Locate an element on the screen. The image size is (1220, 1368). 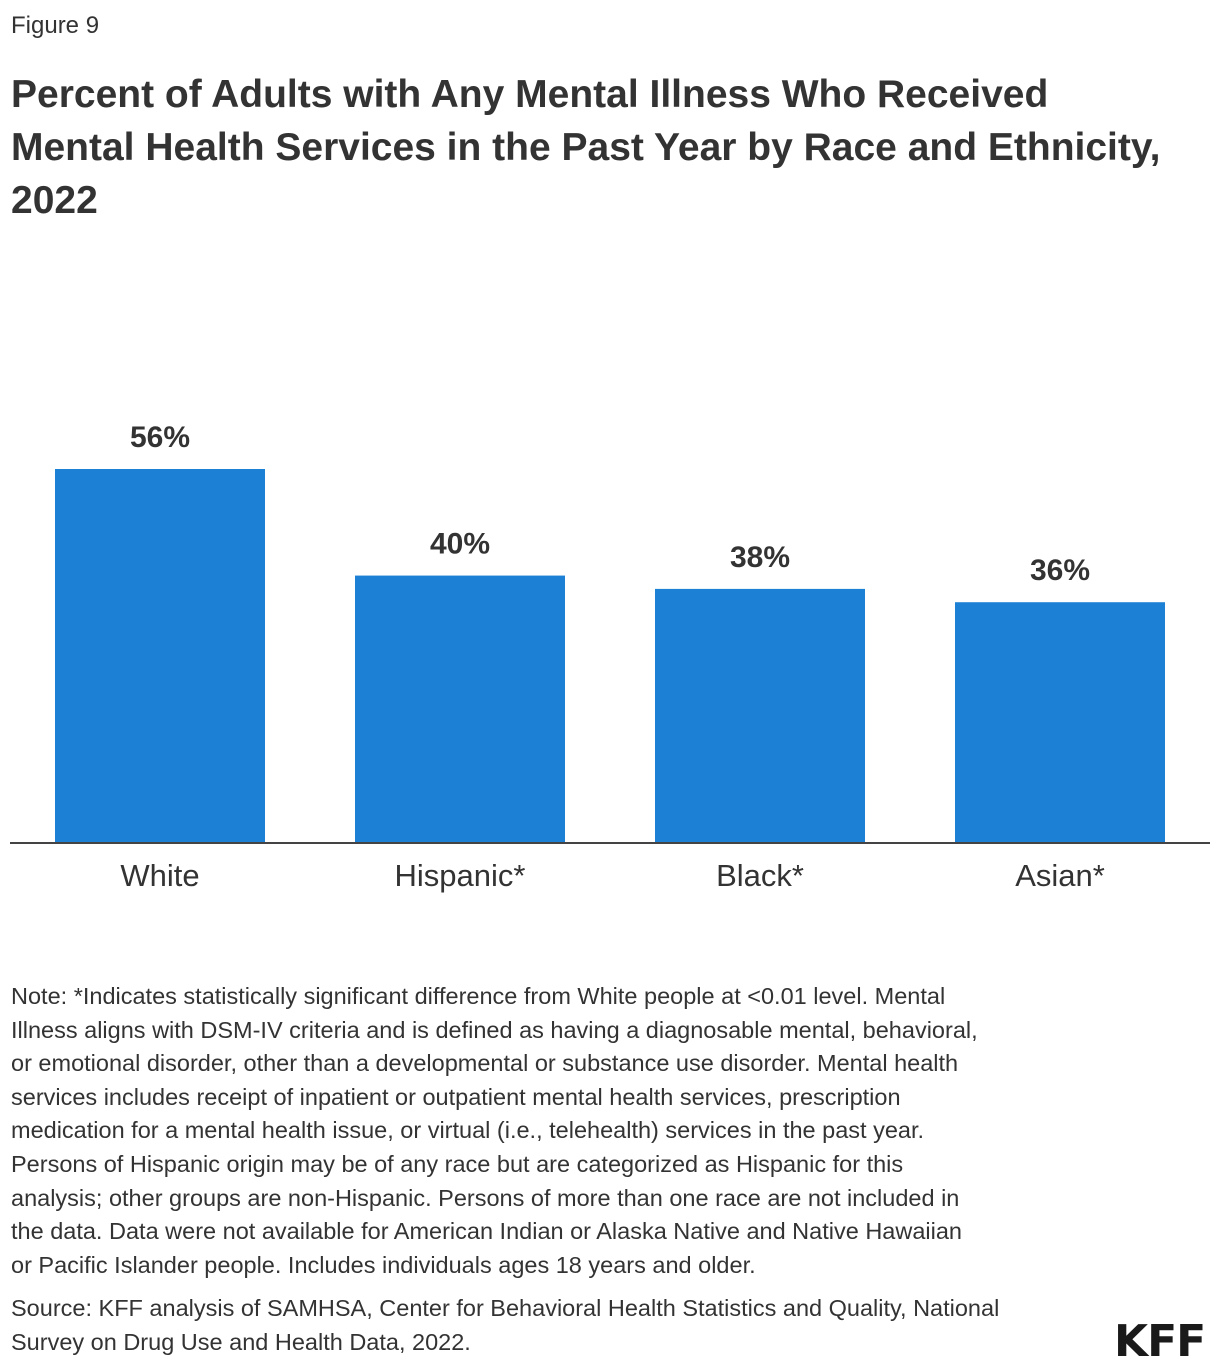
data-label: 38% is located at coordinates (760, 557).